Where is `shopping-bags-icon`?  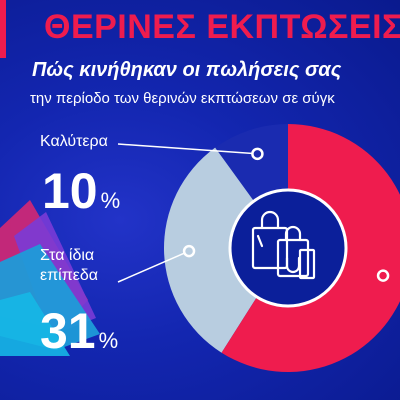
shopping-bags-icon is located at coordinates (283, 245).